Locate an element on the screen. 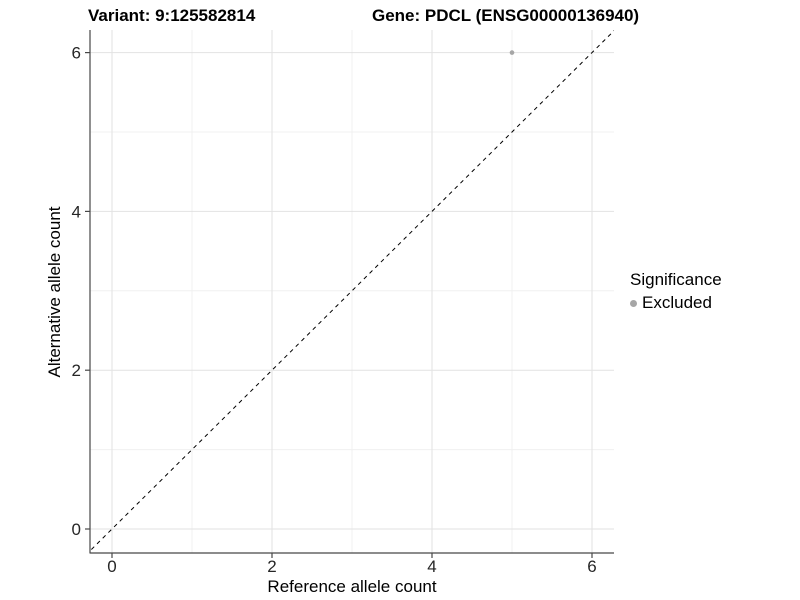 The image size is (800, 600). y-tick-label: 2 is located at coordinates (76, 370).